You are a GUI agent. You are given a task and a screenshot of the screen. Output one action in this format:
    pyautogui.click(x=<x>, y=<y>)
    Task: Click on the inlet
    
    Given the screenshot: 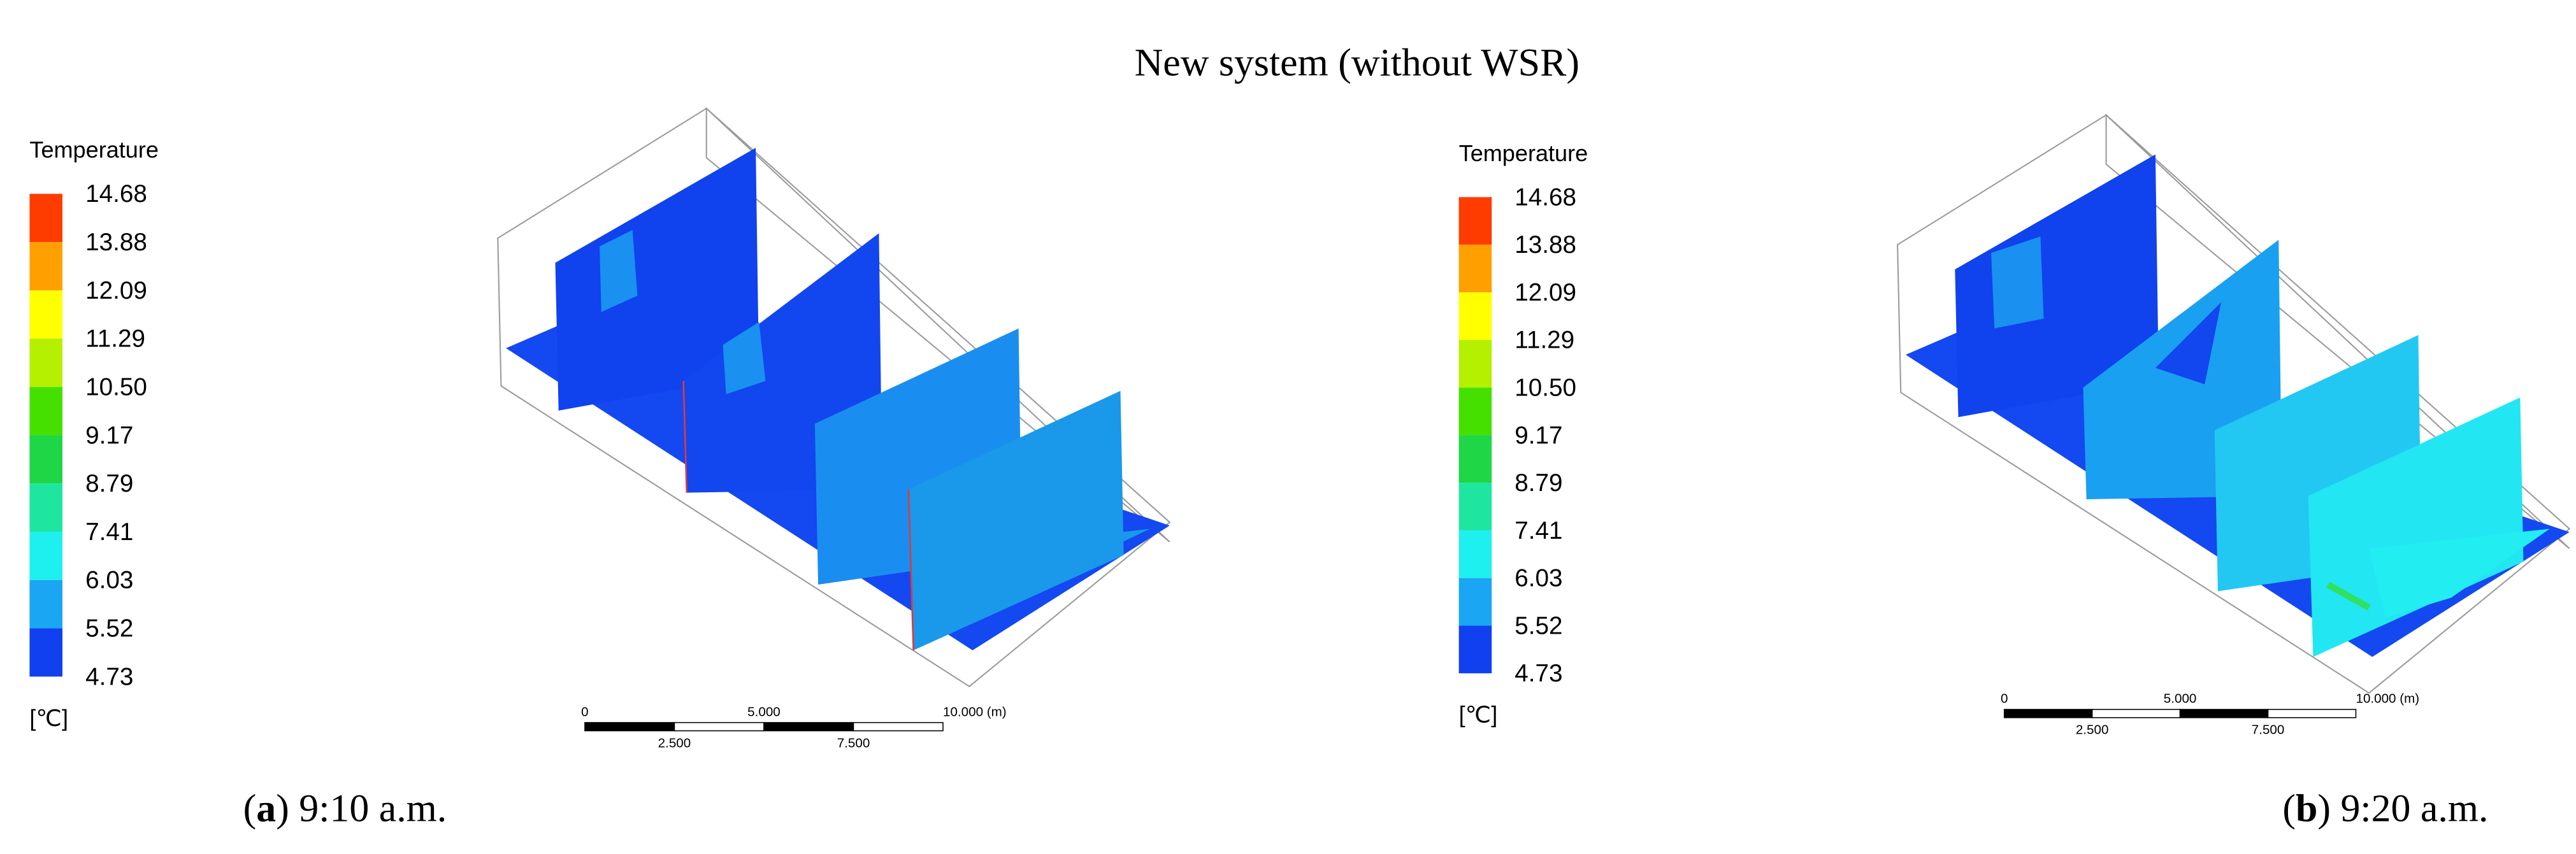 What is the action you would take?
    pyautogui.click(x=2348, y=596)
    